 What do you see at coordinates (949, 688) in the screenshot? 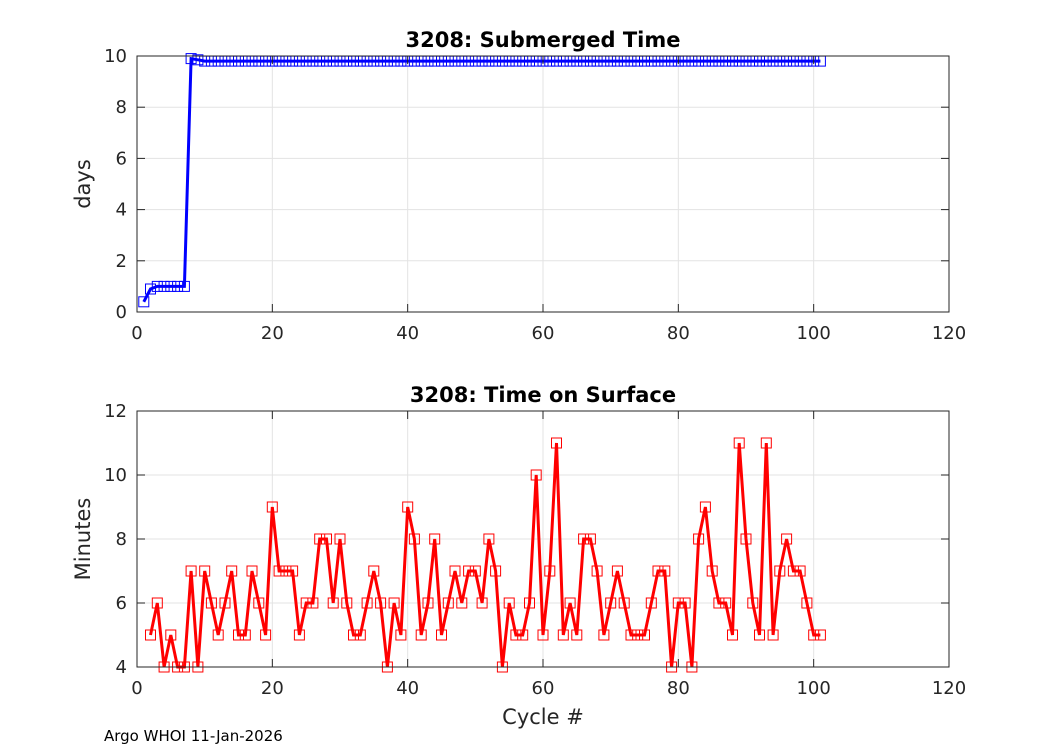
I see `surface-xtick-label: 120` at bounding box center [949, 688].